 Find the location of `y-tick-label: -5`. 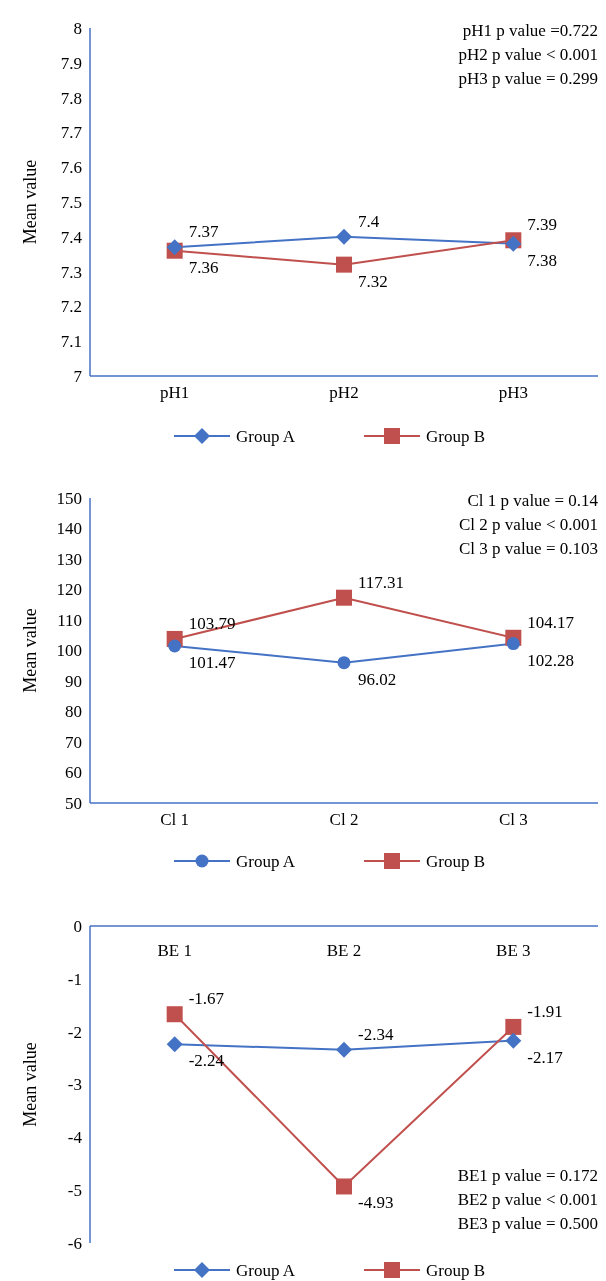

y-tick-label: -5 is located at coordinates (74, 1191).